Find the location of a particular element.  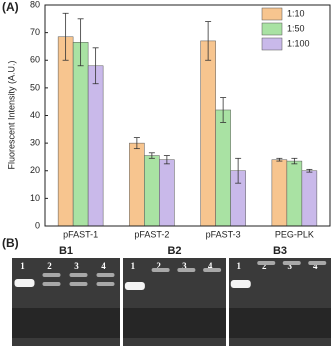

x-tick-label: pFAST-2 is located at coordinates (151, 234).